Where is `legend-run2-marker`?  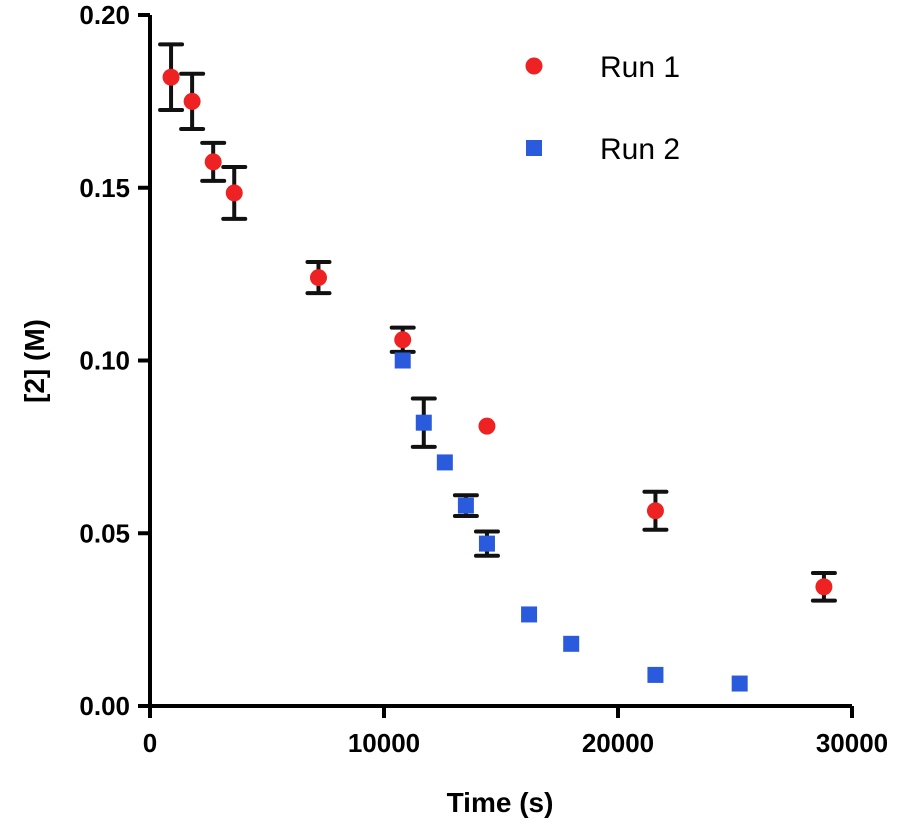
legend-run2-marker is located at coordinates (534, 148).